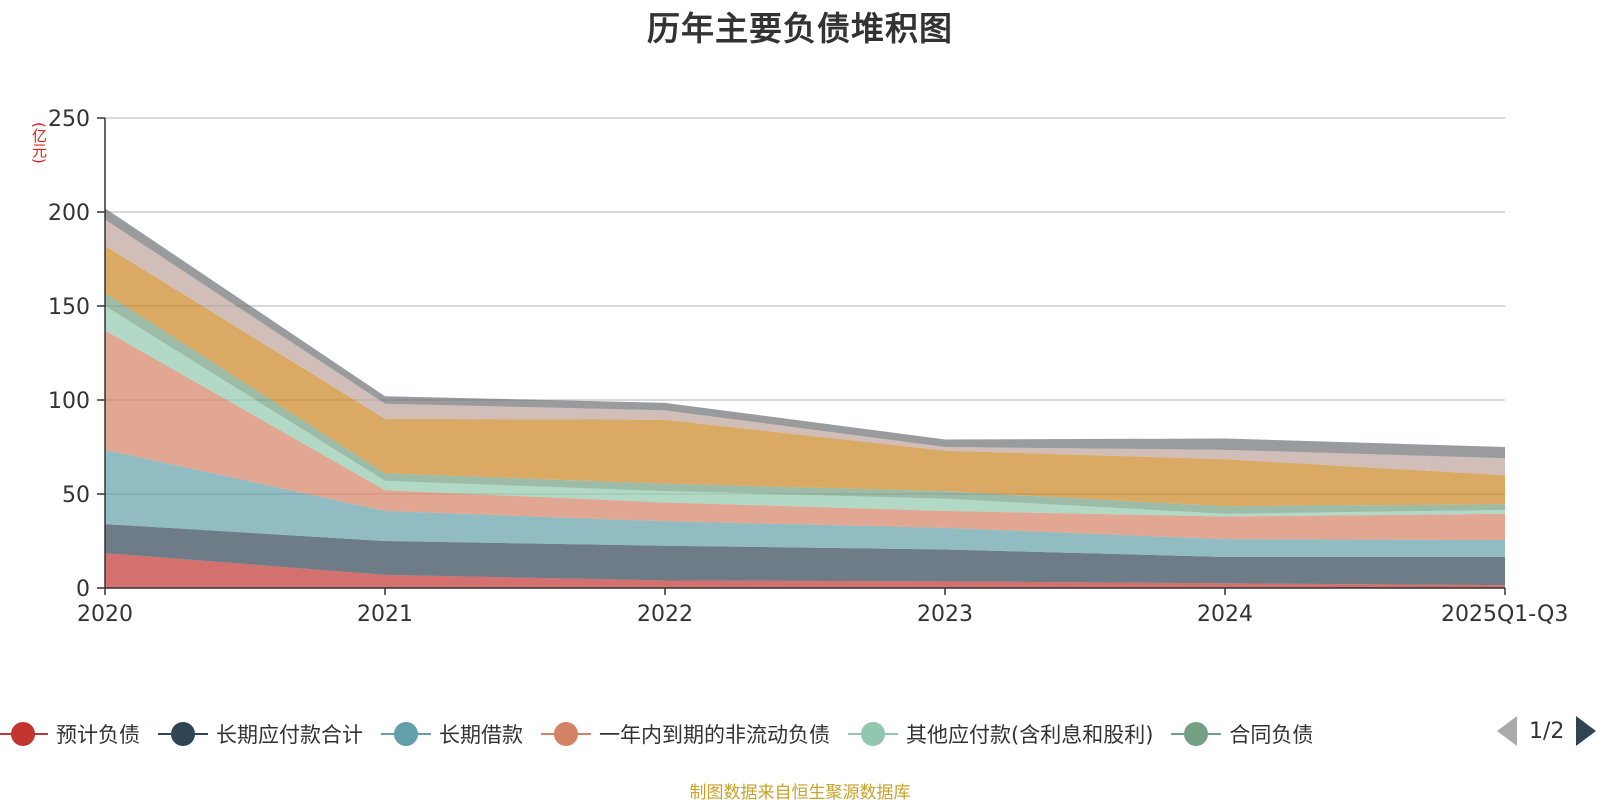 The height and width of the screenshot is (803, 1600). I want to click on legend-item-long-term-loans: 长期借款, so click(452, 734).